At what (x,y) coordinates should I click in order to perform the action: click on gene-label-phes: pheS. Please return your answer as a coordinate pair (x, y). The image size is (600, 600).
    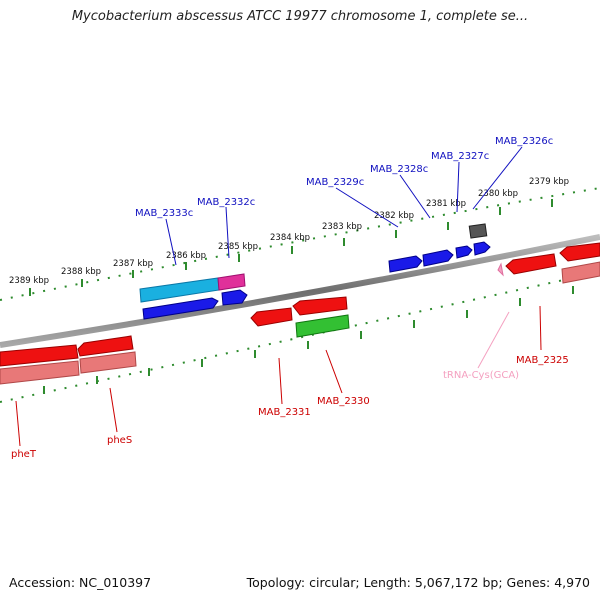
    Looking at the image, I should click on (119, 440).